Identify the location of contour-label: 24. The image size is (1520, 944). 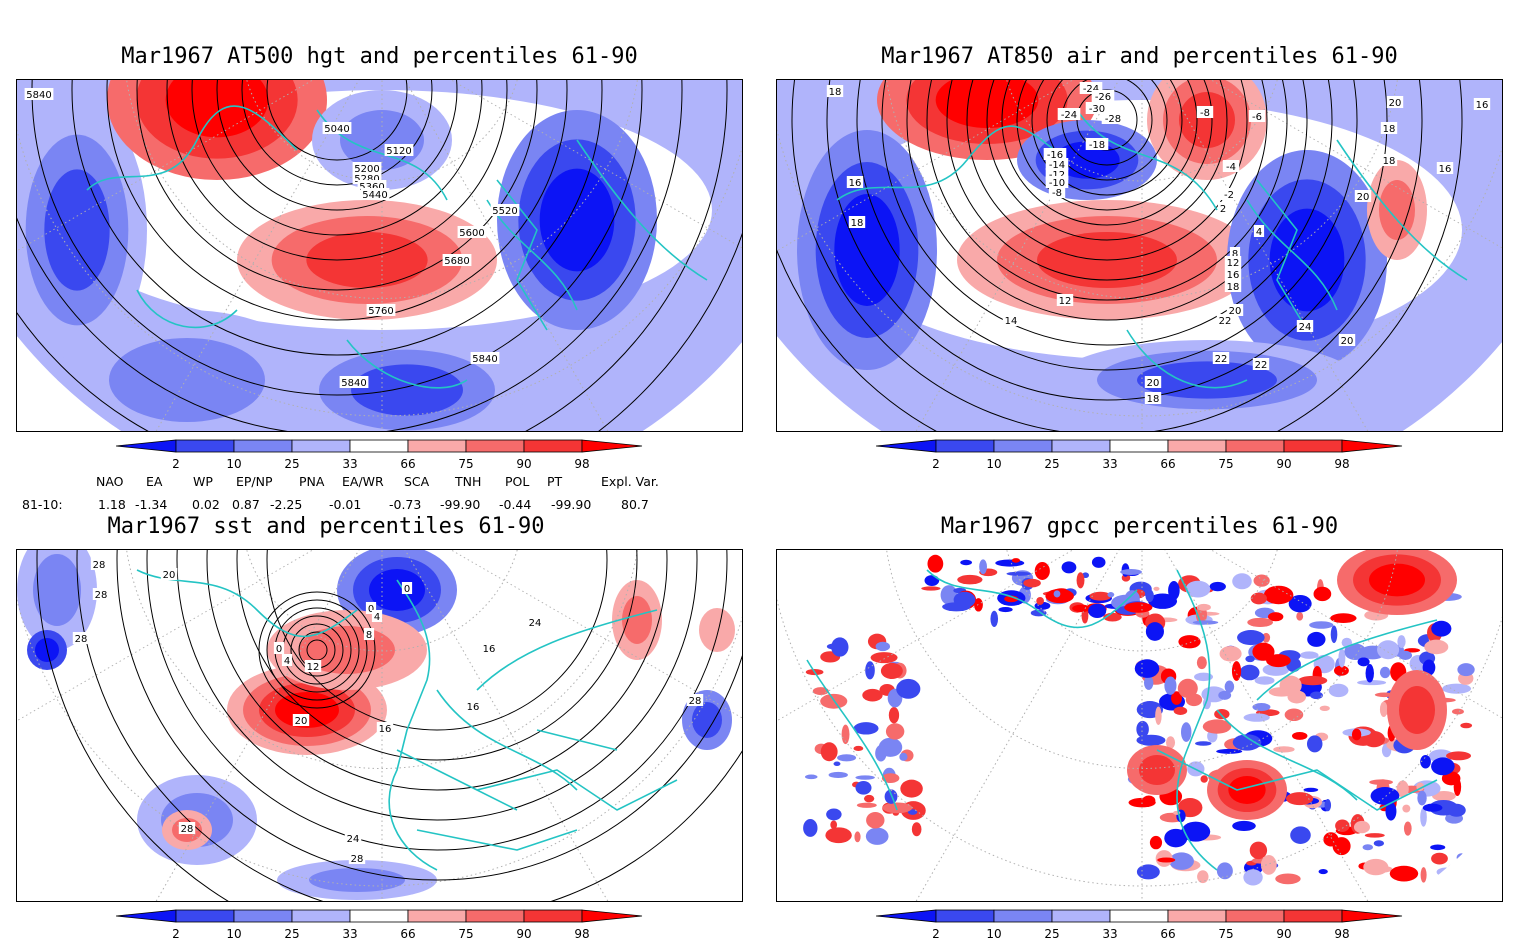
(535, 623).